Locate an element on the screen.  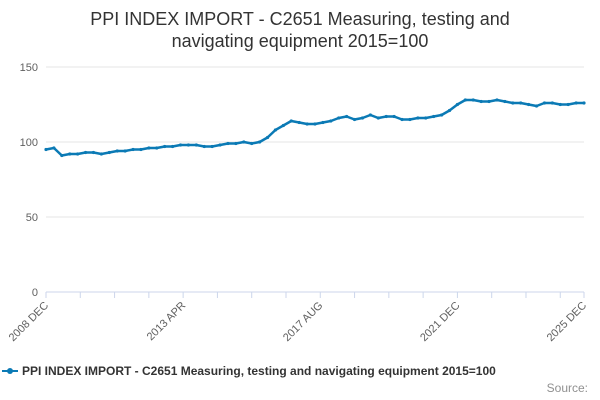
chart-title-line-2: navigating equipment 2015=100 is located at coordinates (300, 41).